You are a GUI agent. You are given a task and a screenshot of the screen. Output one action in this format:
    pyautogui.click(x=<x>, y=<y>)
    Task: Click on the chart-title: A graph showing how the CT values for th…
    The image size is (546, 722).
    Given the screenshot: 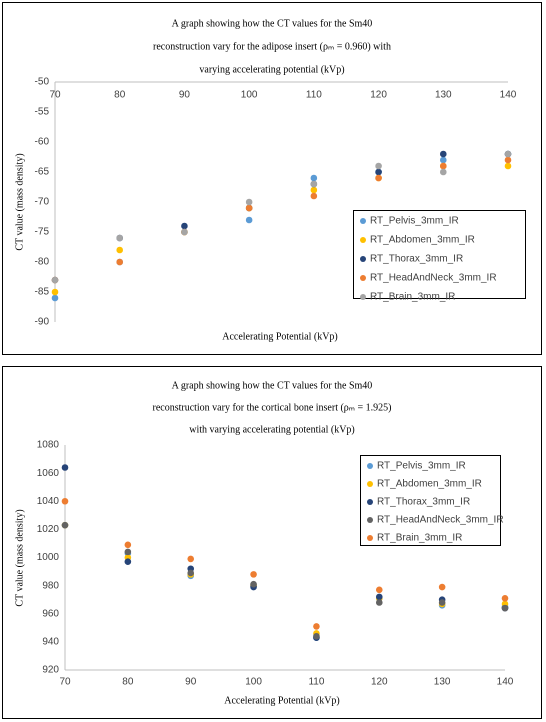 What is the action you would take?
    pyautogui.click(x=272, y=385)
    